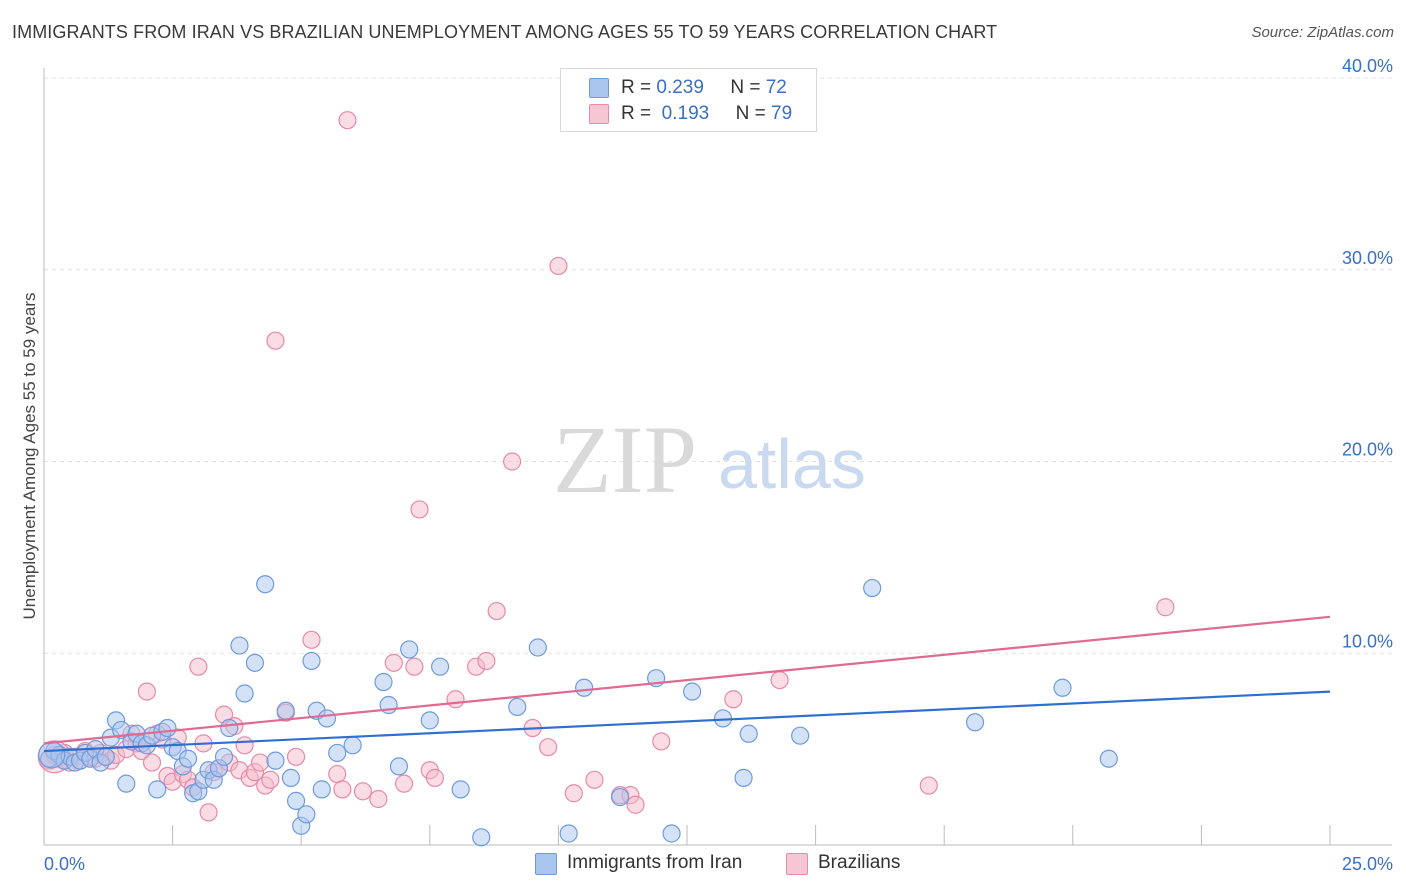  I want to click on trend-lines, so click(687, 684).